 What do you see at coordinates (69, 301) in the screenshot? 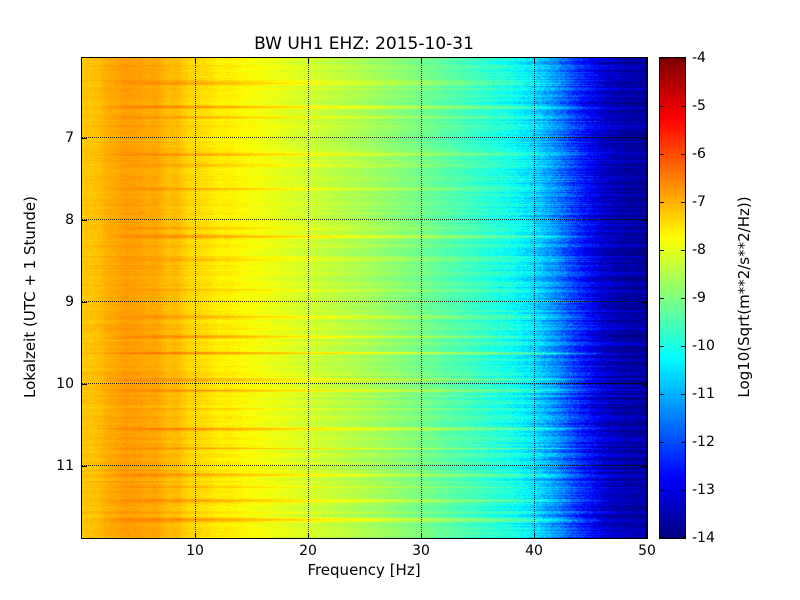
I see `y-tick-label: 9` at bounding box center [69, 301].